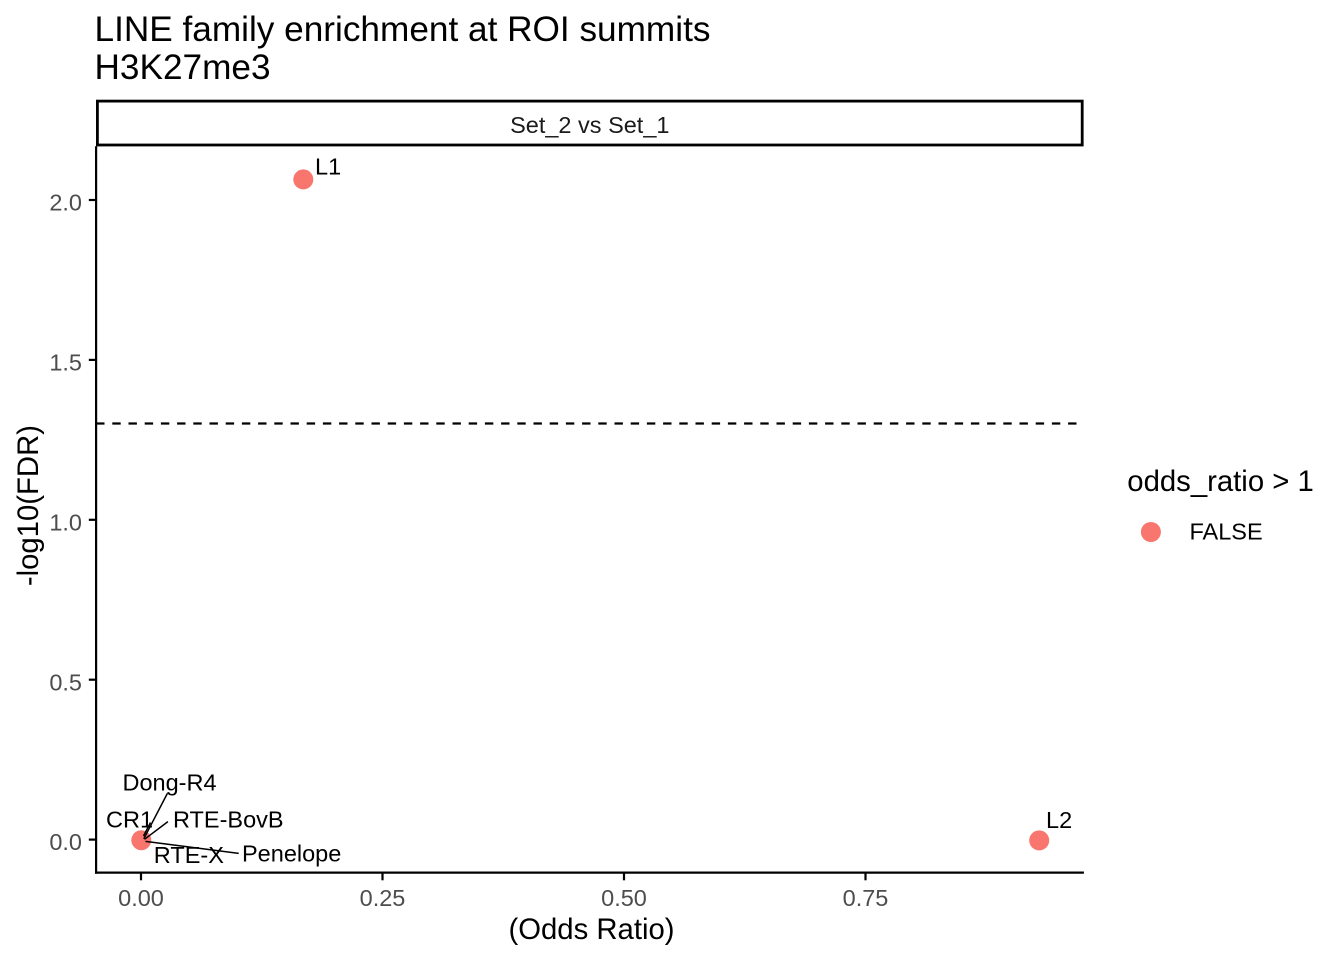 The width and height of the screenshot is (1344, 960). What do you see at coordinates (1059, 820) in the screenshot?
I see `svg-text: L2` at bounding box center [1059, 820].